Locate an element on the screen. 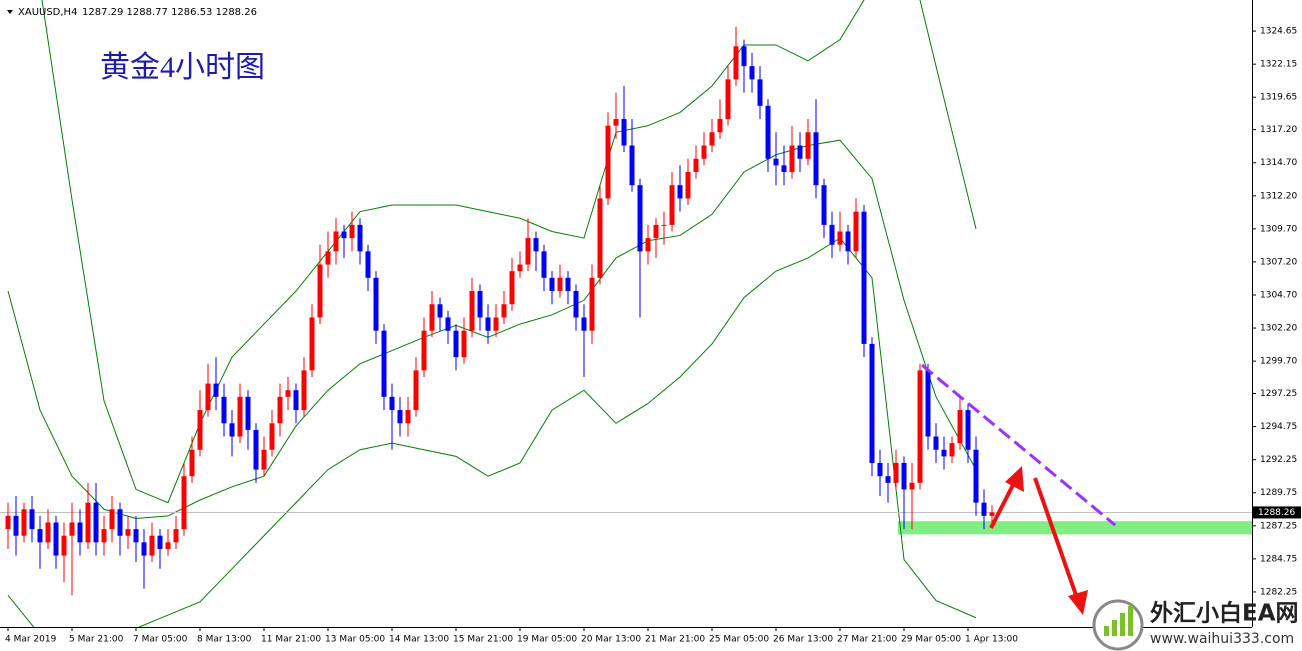  y-tick-label: 1284.75 is located at coordinates (1278, 559).